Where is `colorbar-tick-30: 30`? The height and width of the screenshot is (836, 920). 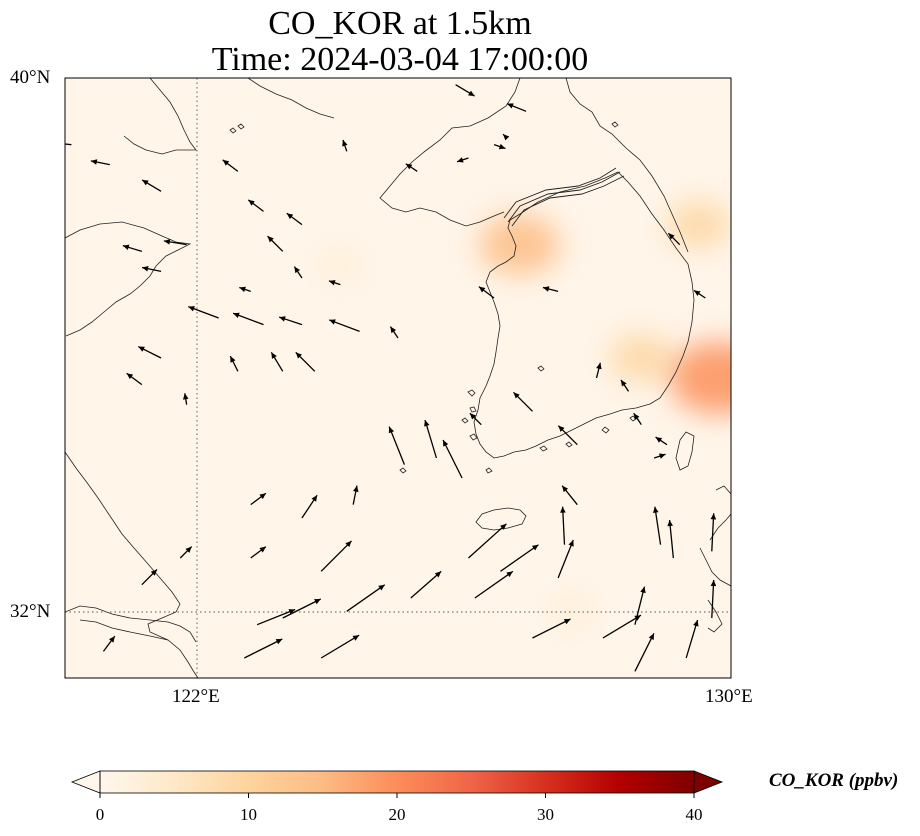
colorbar-tick-30: 30 is located at coordinates (545, 814).